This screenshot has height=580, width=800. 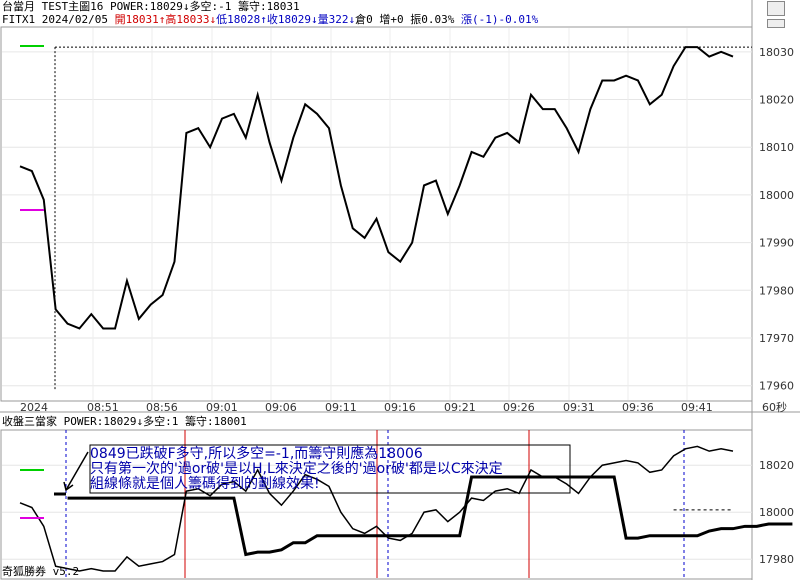 What do you see at coordinates (68, 486) in the screenshot?
I see `annotation-arrowhead` at bounding box center [68, 486].